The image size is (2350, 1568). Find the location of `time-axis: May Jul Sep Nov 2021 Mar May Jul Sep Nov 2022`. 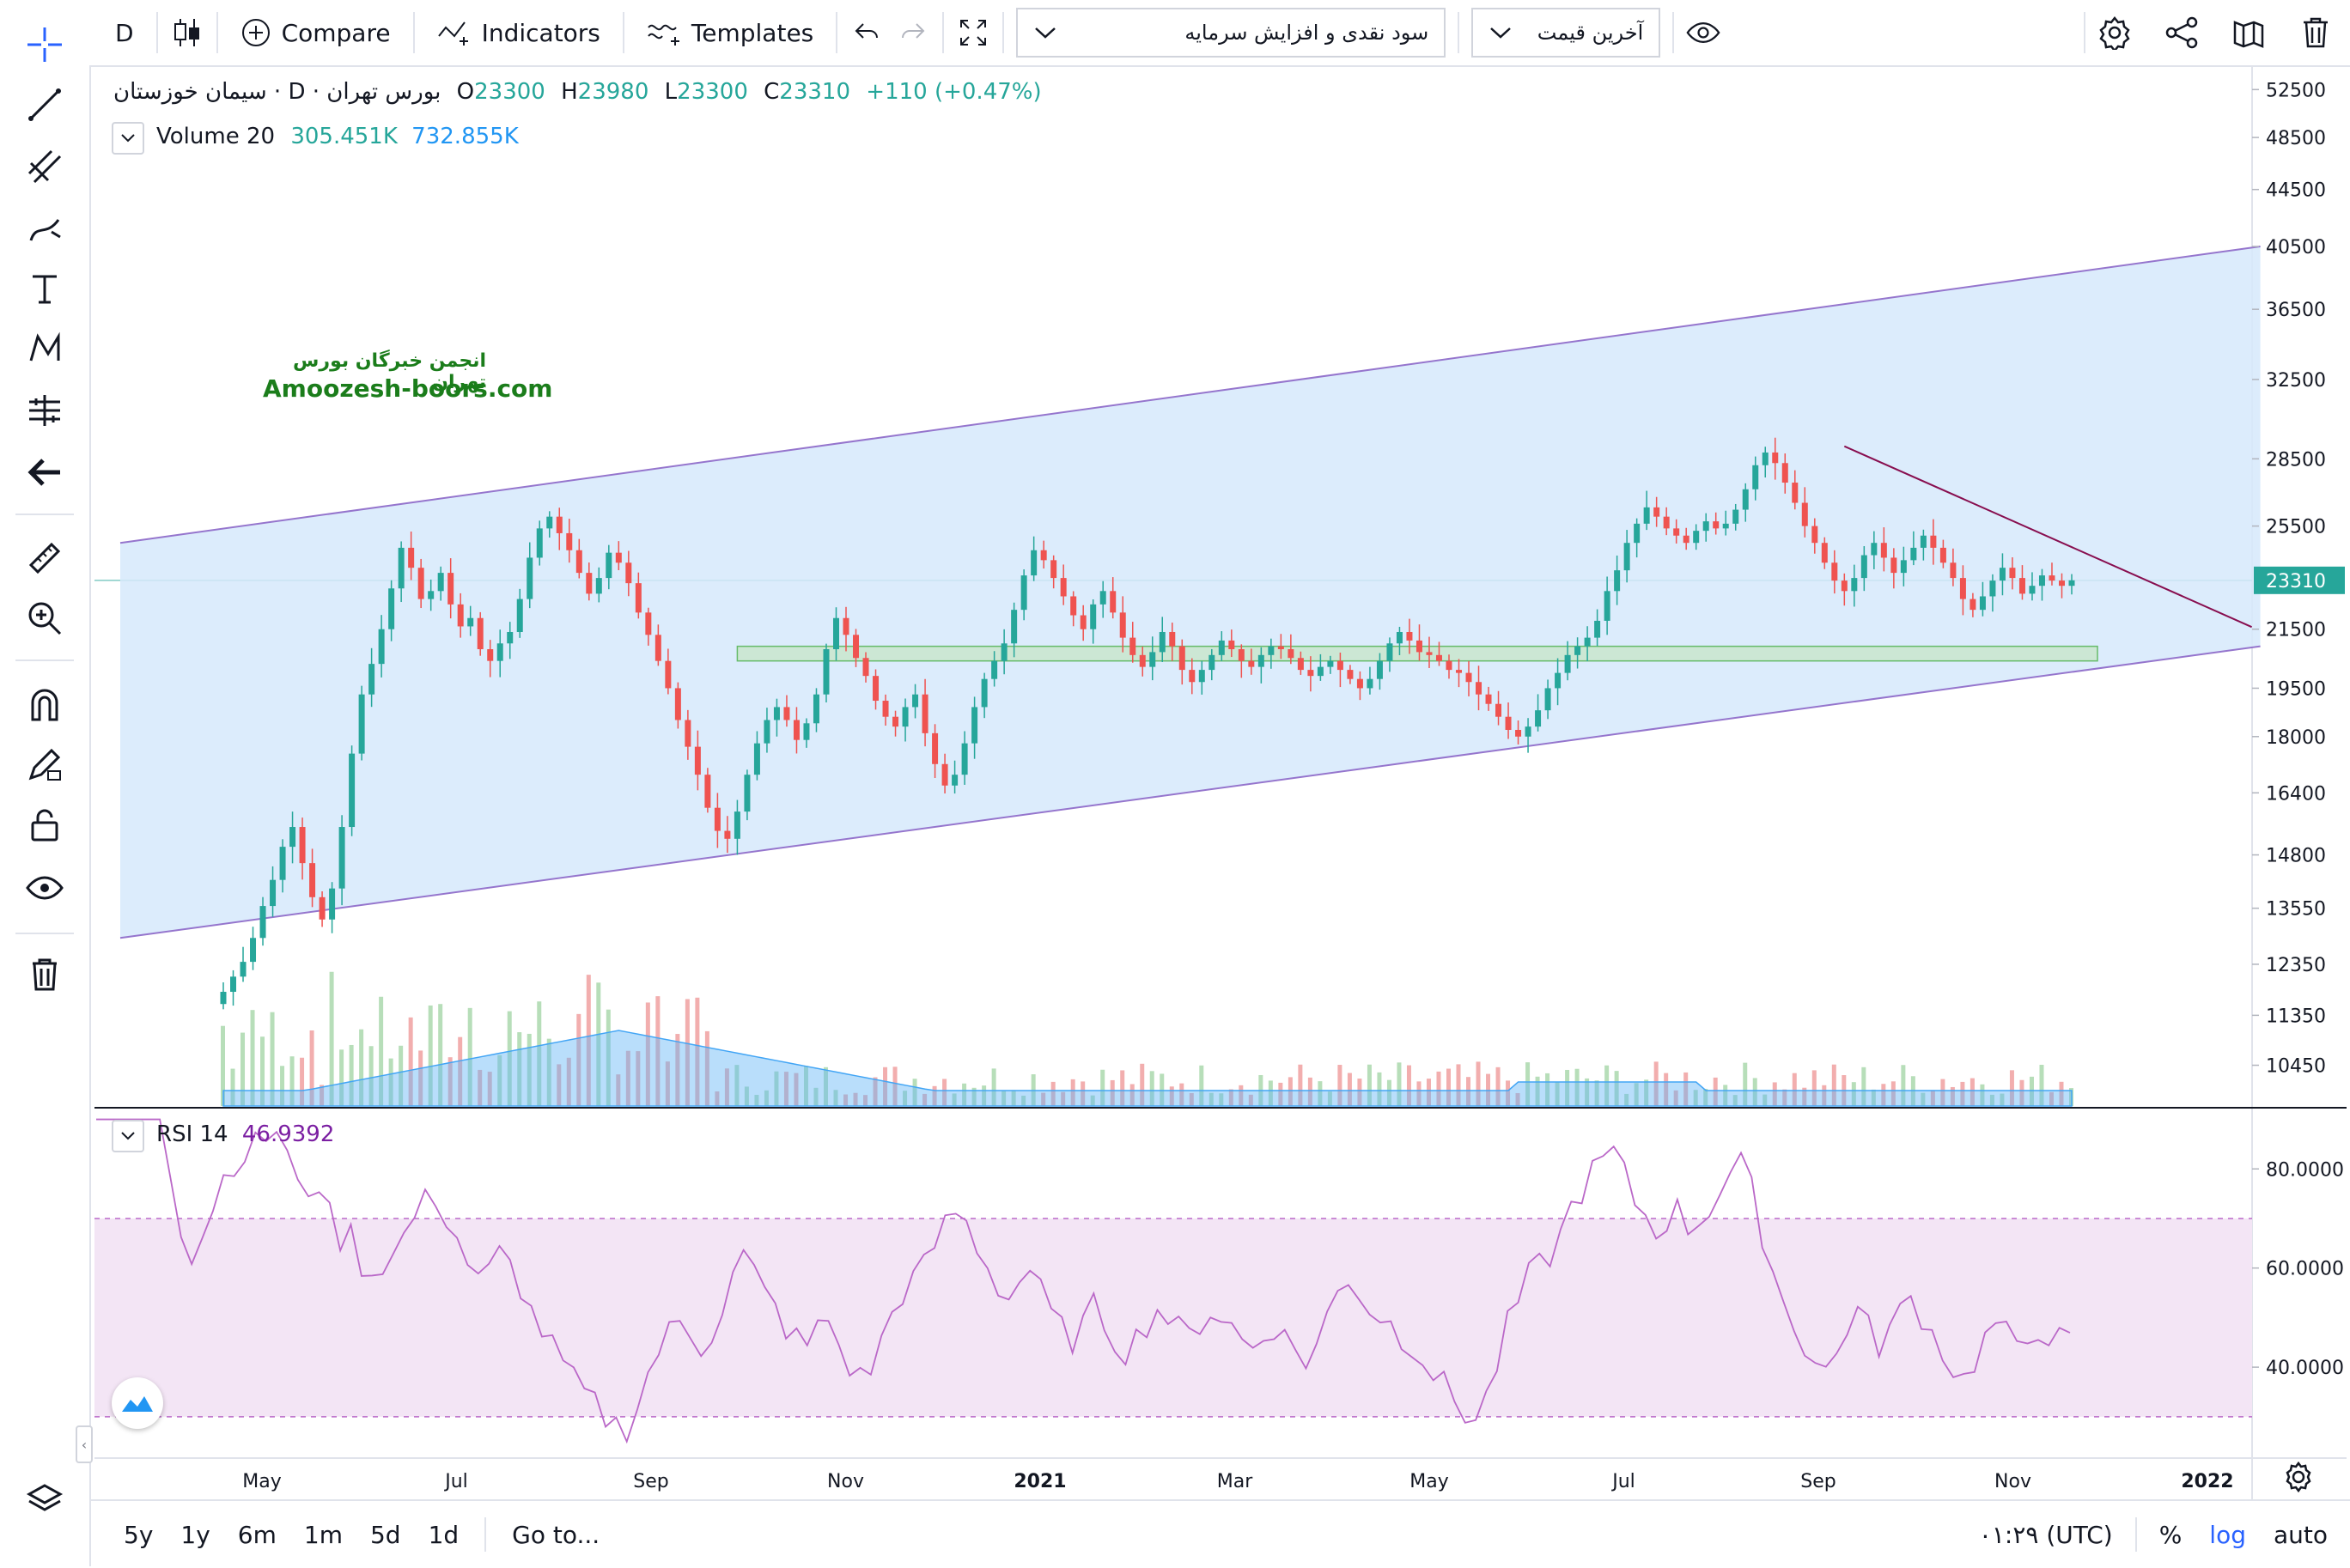

time-axis: May Jul Sep Nov 2021 Mar May Jul Sep Nov 2022 is located at coordinates (1238, 1481).